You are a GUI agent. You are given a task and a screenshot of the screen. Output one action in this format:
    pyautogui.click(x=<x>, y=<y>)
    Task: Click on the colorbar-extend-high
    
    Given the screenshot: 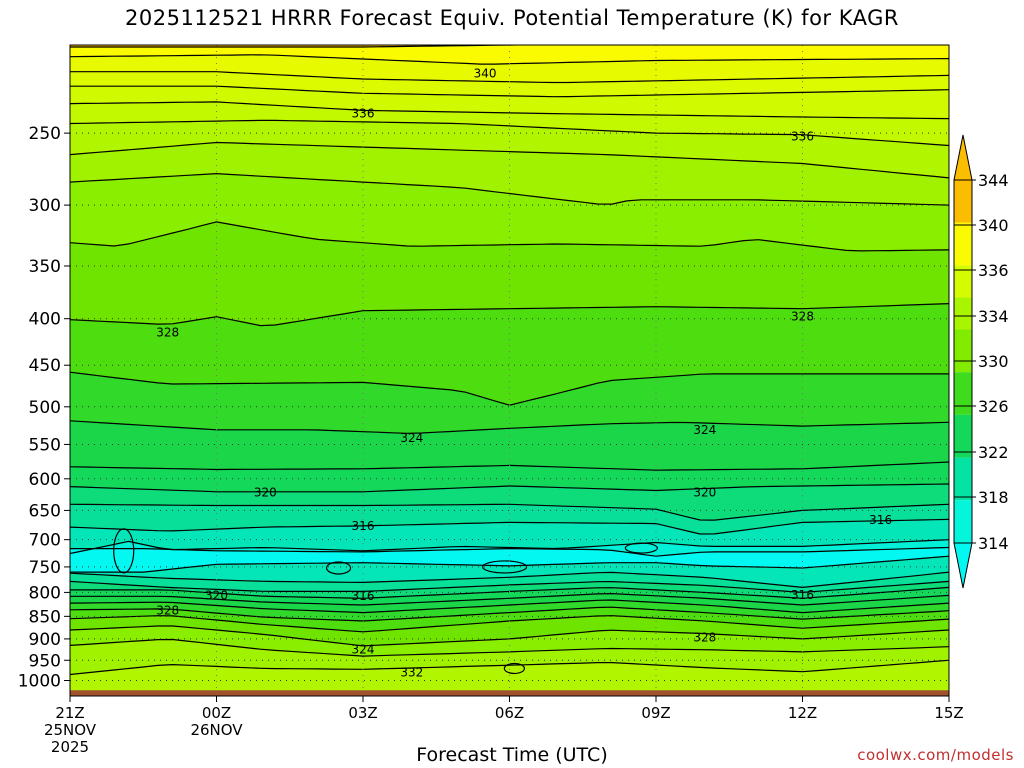 What is the action you would take?
    pyautogui.click(x=963, y=157)
    